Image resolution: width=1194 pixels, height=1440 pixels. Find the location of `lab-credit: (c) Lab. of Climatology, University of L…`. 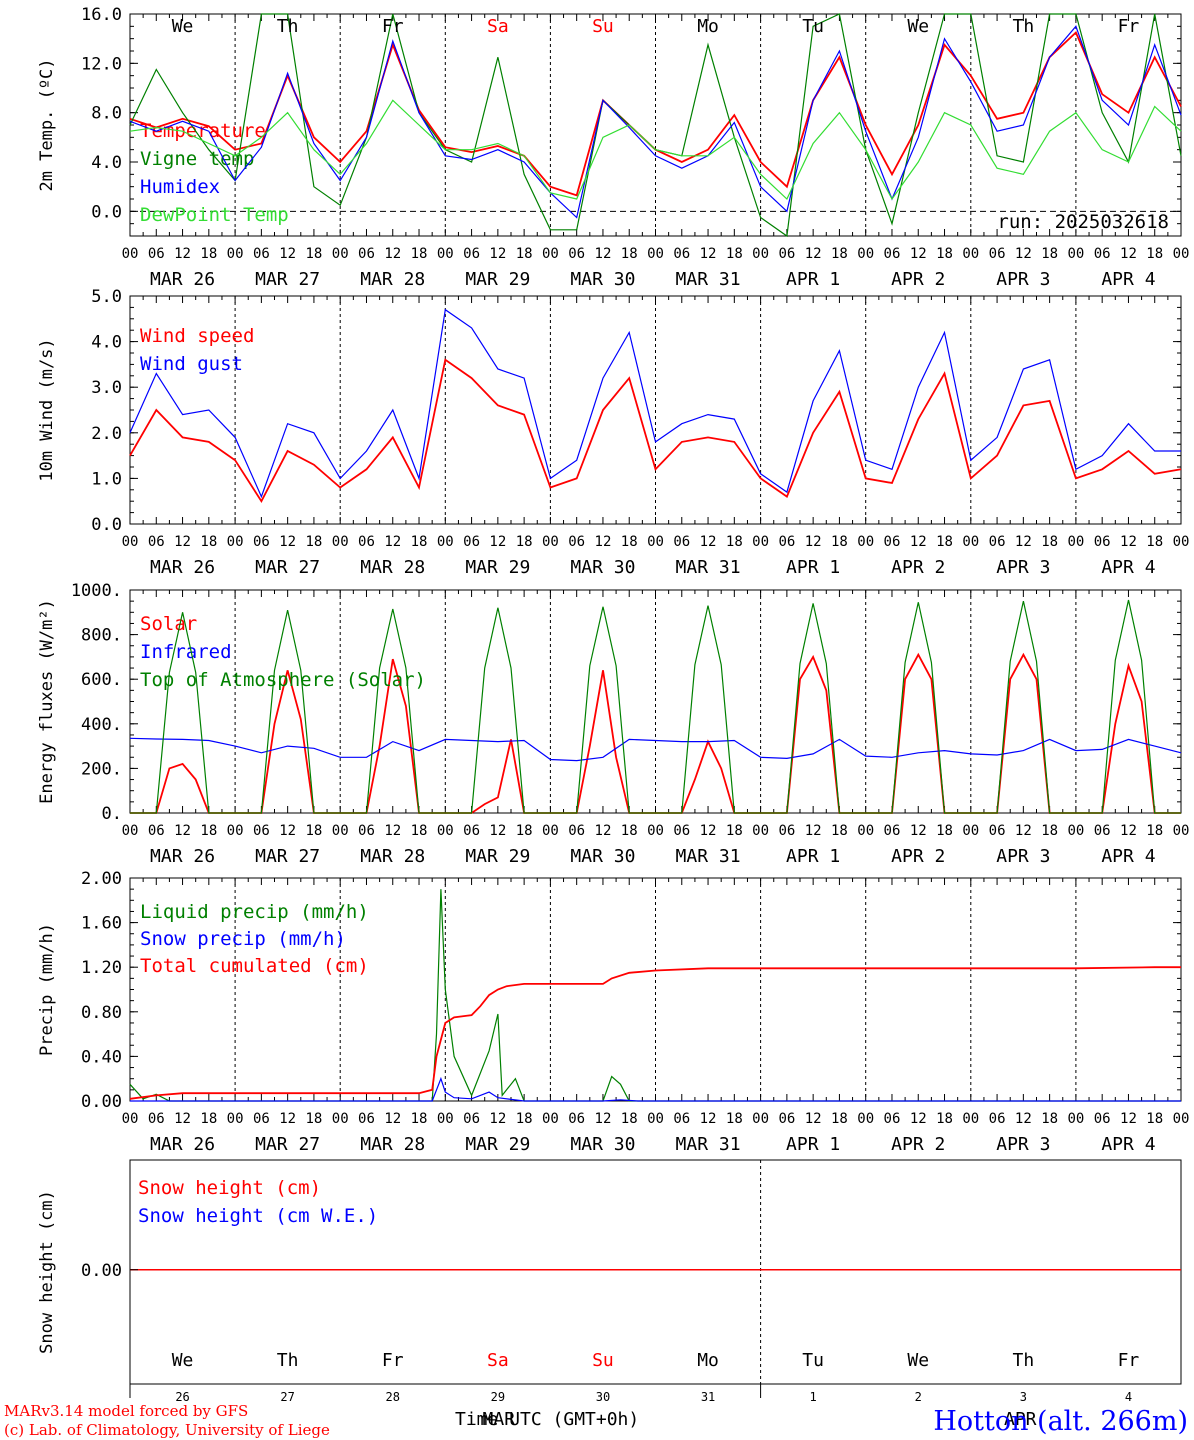

lab-credit: (c) Lab. of Climatology, University of L… is located at coordinates (167, 1430).